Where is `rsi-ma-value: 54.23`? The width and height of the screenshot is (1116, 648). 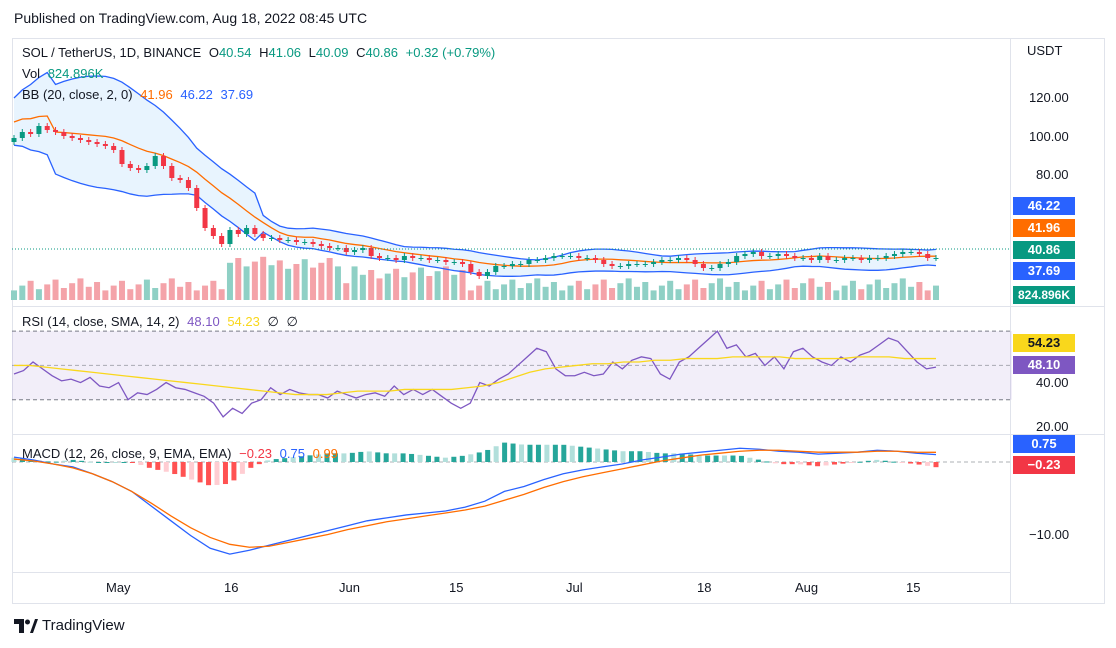
rsi-ma-value: 54.23 is located at coordinates (243, 321).